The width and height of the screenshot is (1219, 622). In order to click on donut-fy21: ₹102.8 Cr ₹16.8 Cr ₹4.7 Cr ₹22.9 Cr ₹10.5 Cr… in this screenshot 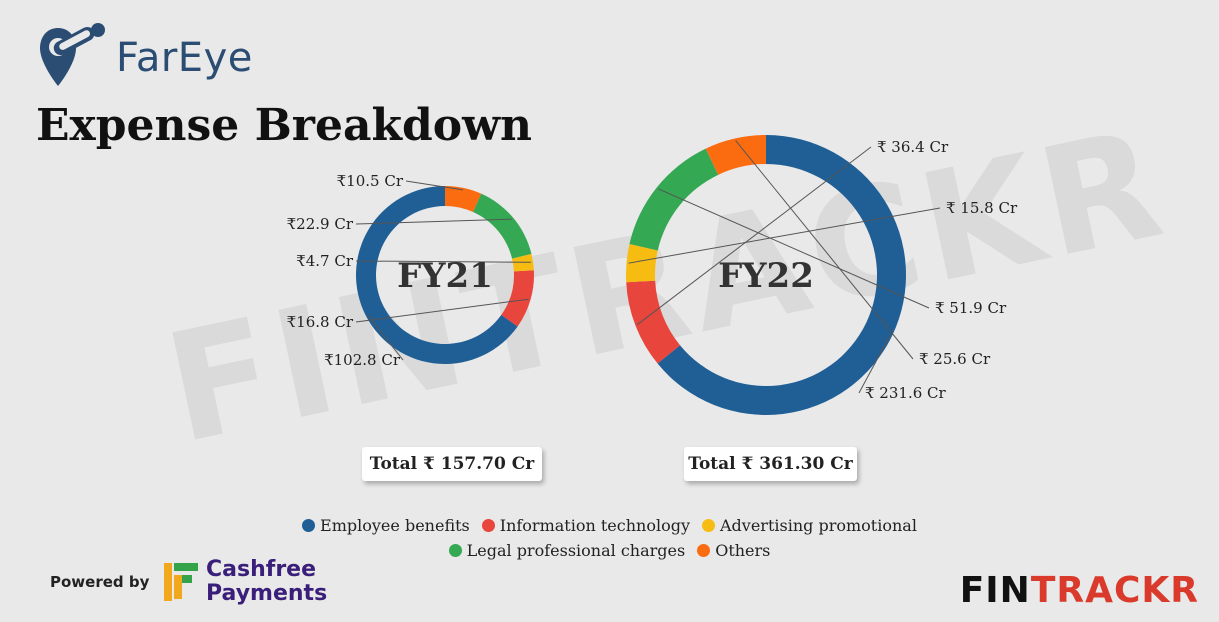, I will do `click(410, 270)`.